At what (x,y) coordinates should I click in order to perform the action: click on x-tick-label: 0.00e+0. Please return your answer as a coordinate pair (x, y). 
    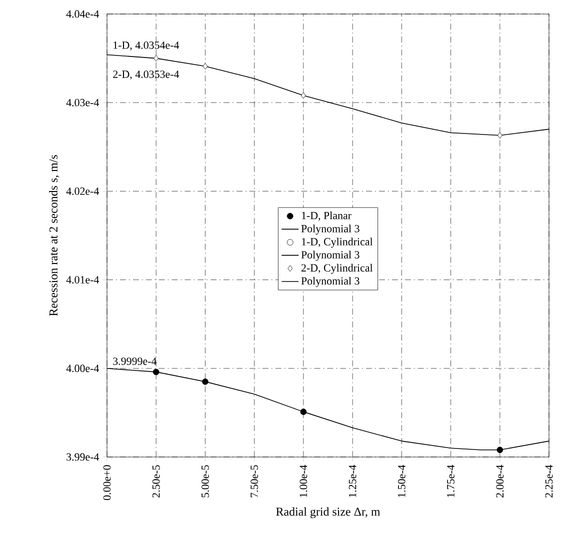
    Looking at the image, I should click on (107, 482).